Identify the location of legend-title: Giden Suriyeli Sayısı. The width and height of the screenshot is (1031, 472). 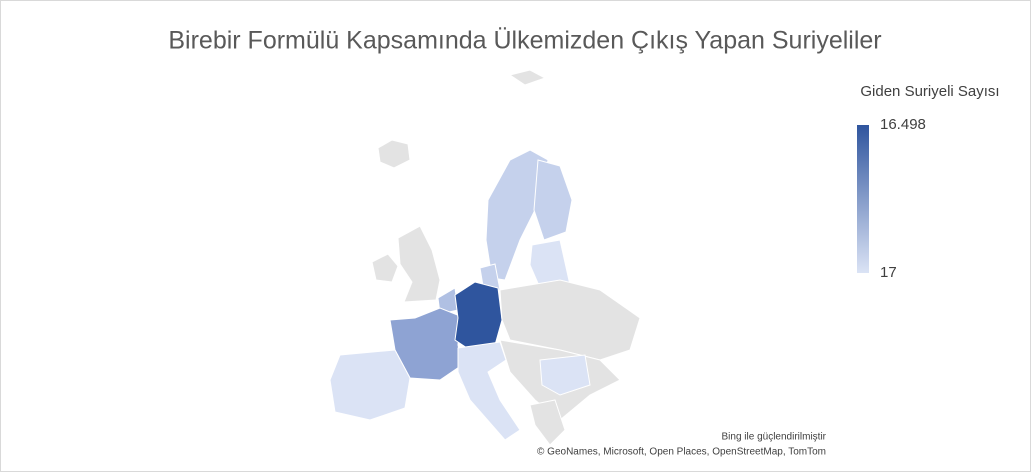
(929, 91).